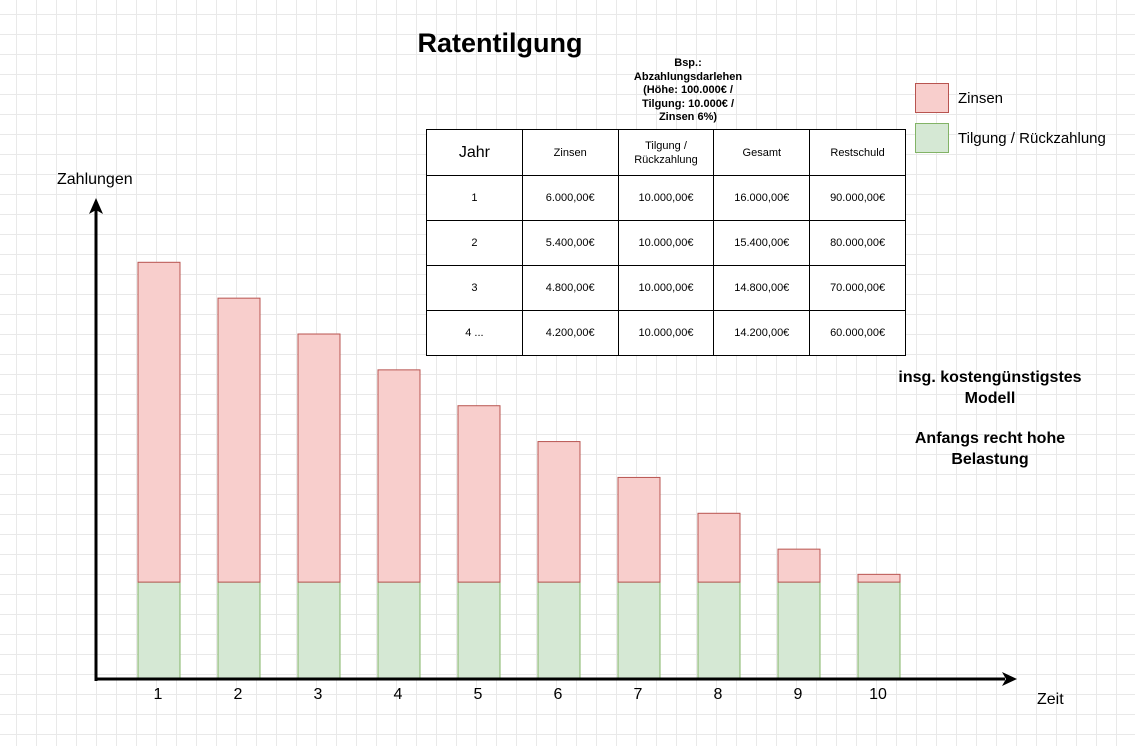 This screenshot has height=746, width=1135. I want to click on cell-restschuld: 80.000,00€, so click(857, 243).